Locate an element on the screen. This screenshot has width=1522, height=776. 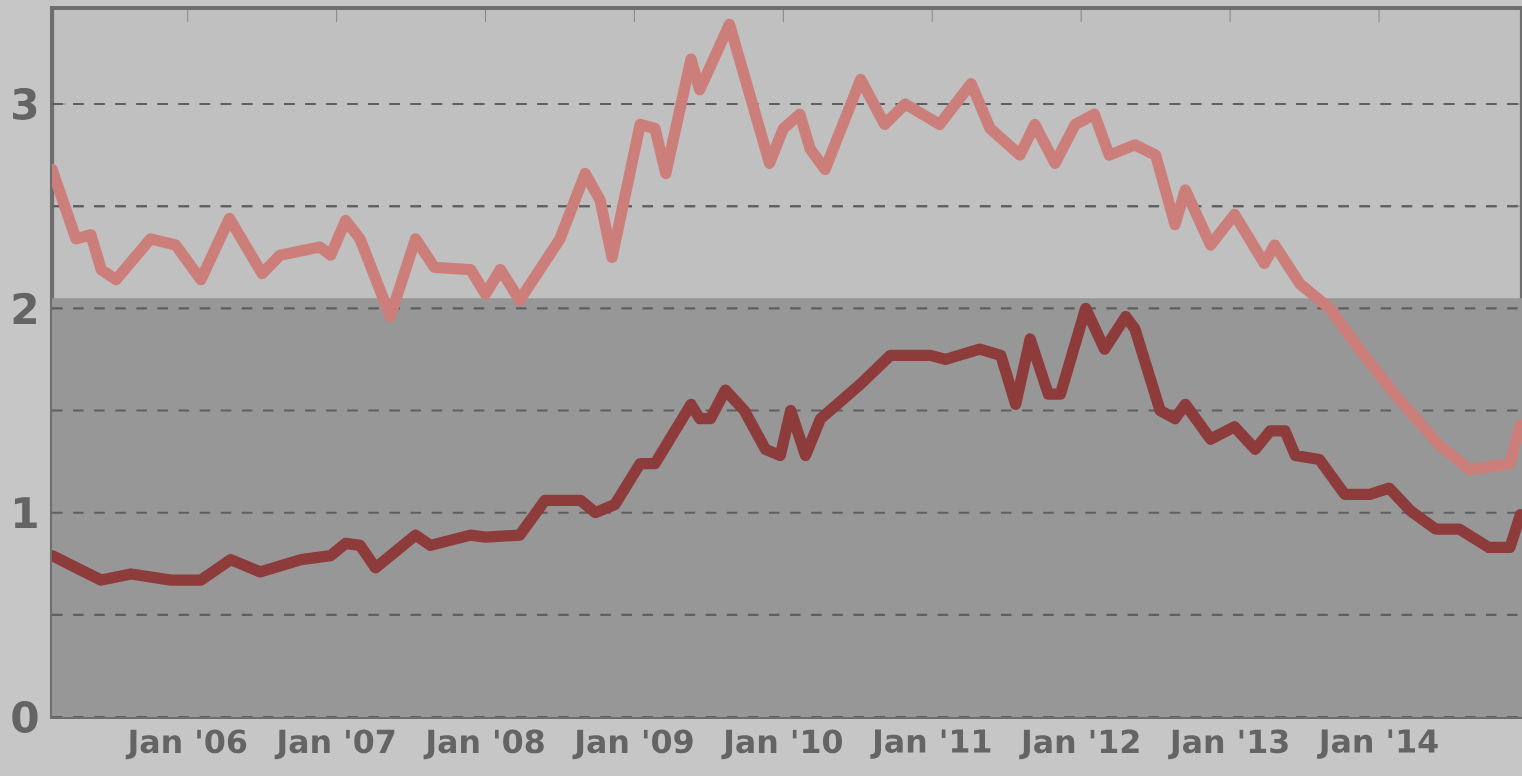
y-tick-label: 0 is located at coordinates (25, 717).